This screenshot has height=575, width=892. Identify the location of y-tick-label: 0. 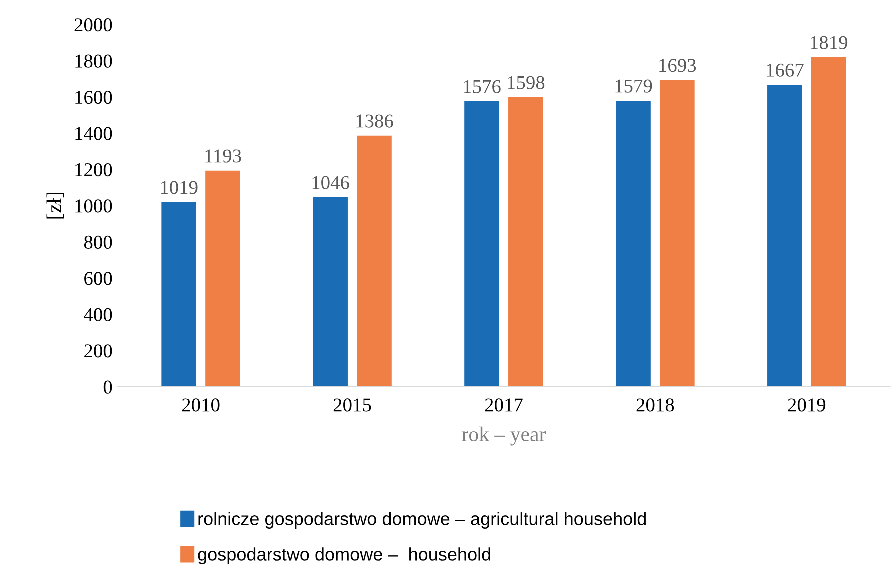
(108, 387).